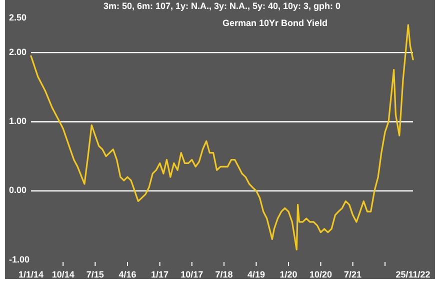  I want to click on y-tick-label: 0.00, so click(18, 190).